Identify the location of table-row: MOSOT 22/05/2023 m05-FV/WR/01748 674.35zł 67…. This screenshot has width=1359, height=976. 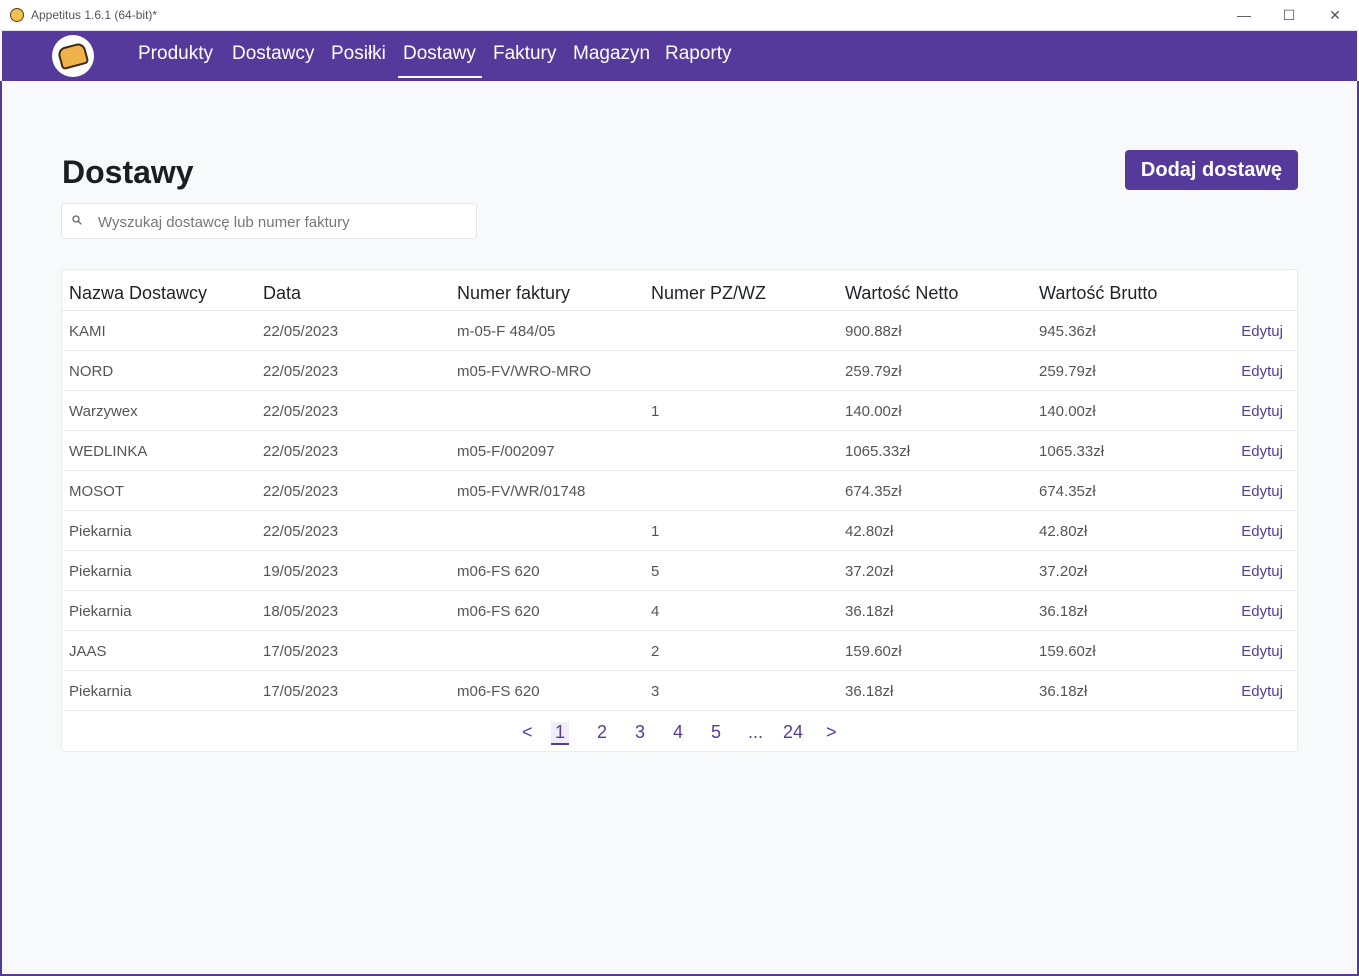
(679, 491).